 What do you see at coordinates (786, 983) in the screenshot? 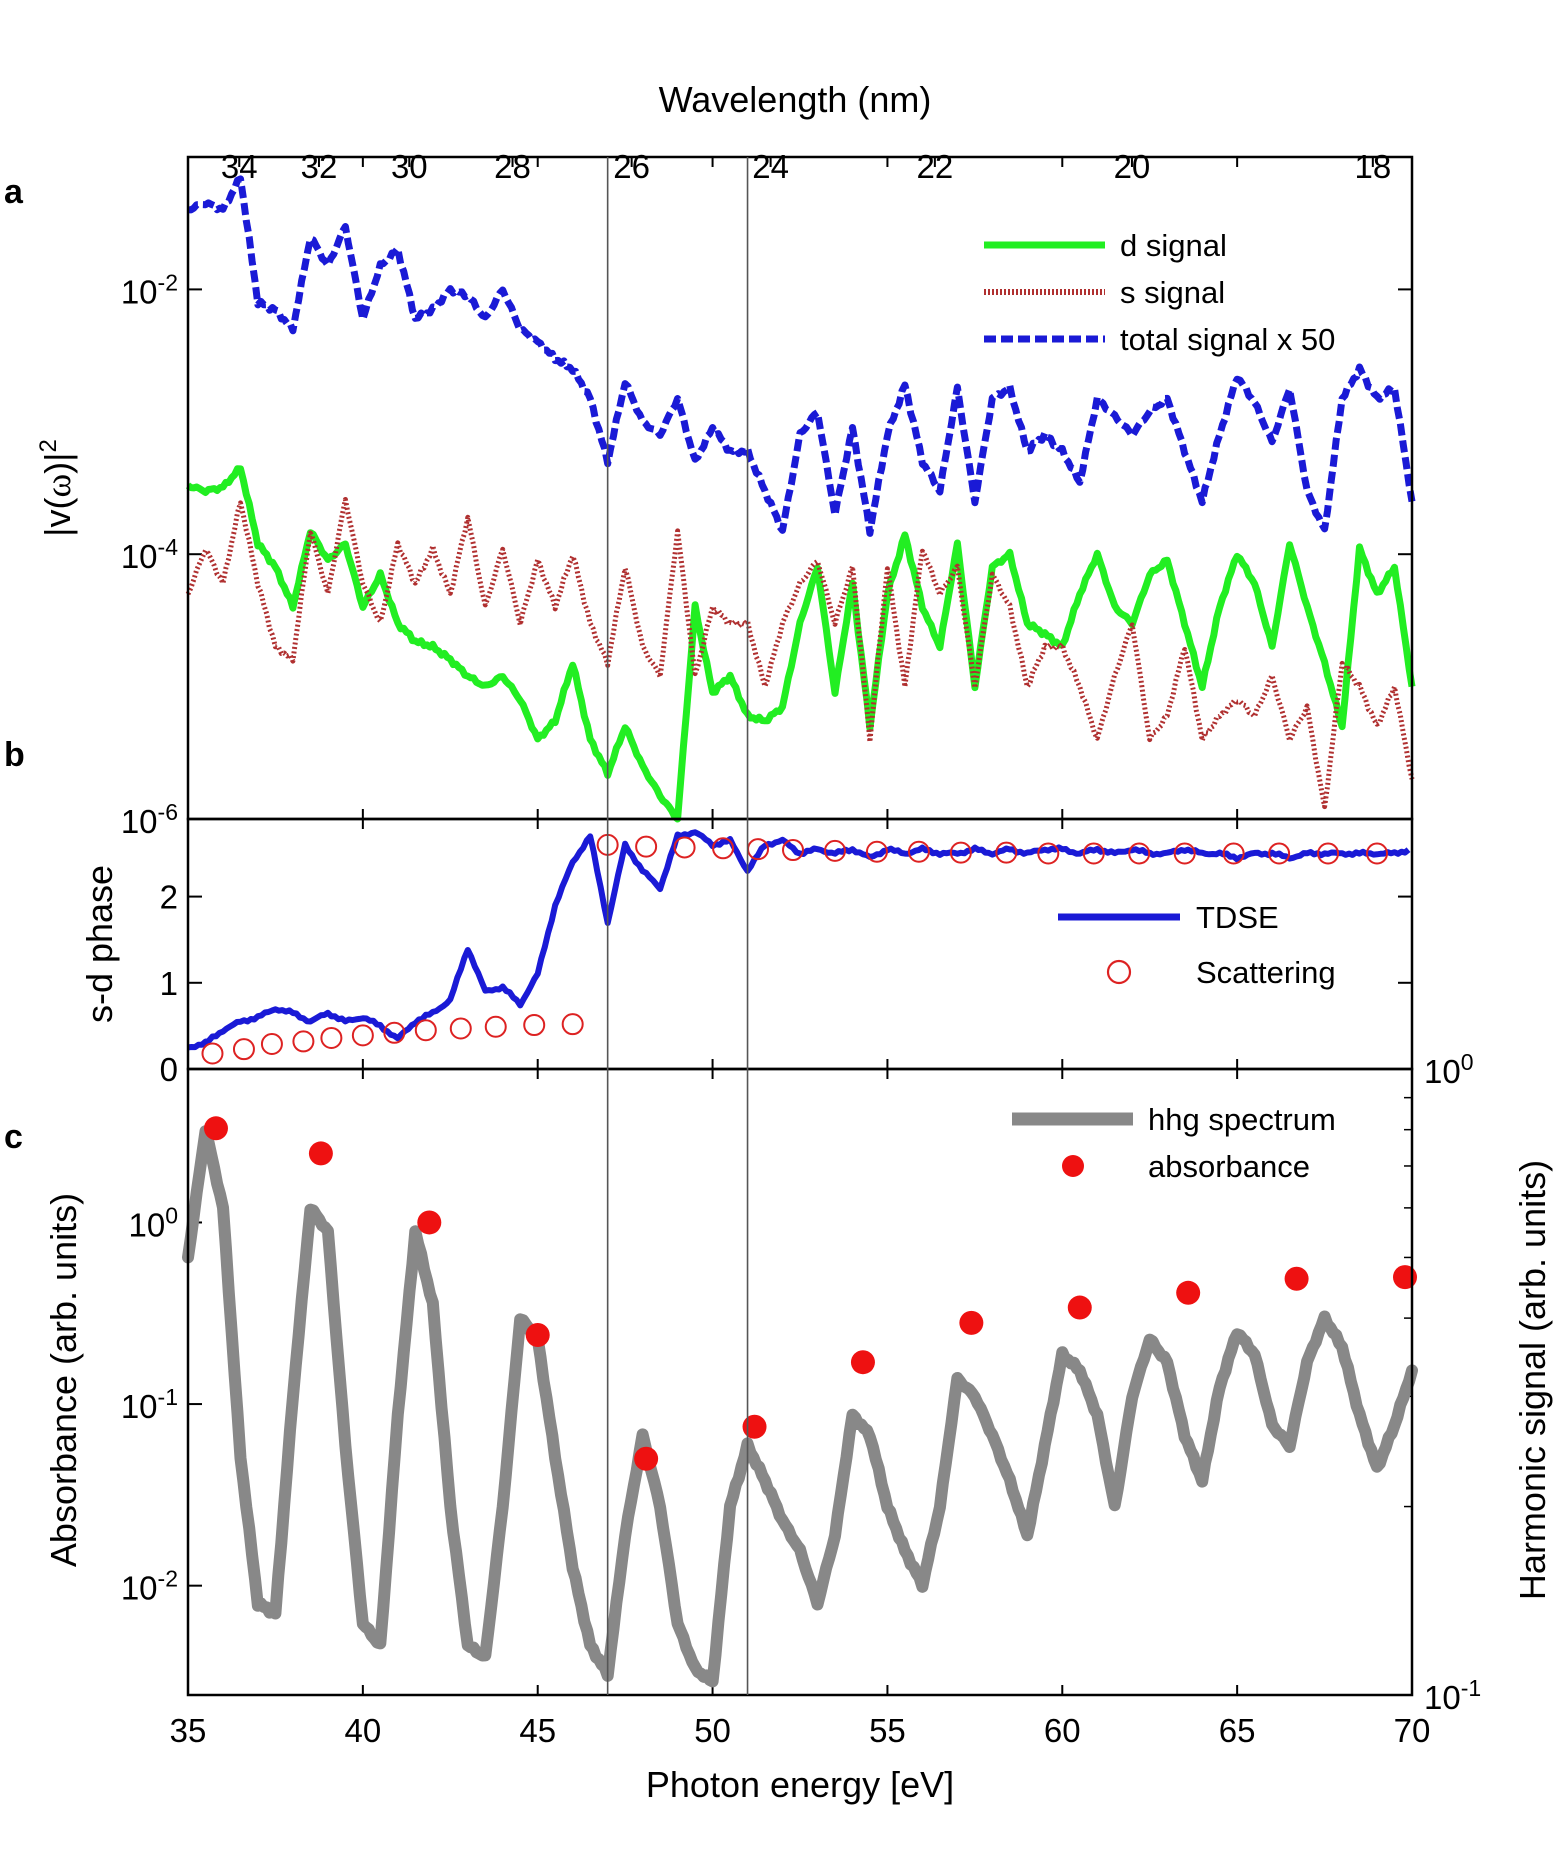
I see `panel-b-y-ticks: 0 1 2` at bounding box center [786, 983].